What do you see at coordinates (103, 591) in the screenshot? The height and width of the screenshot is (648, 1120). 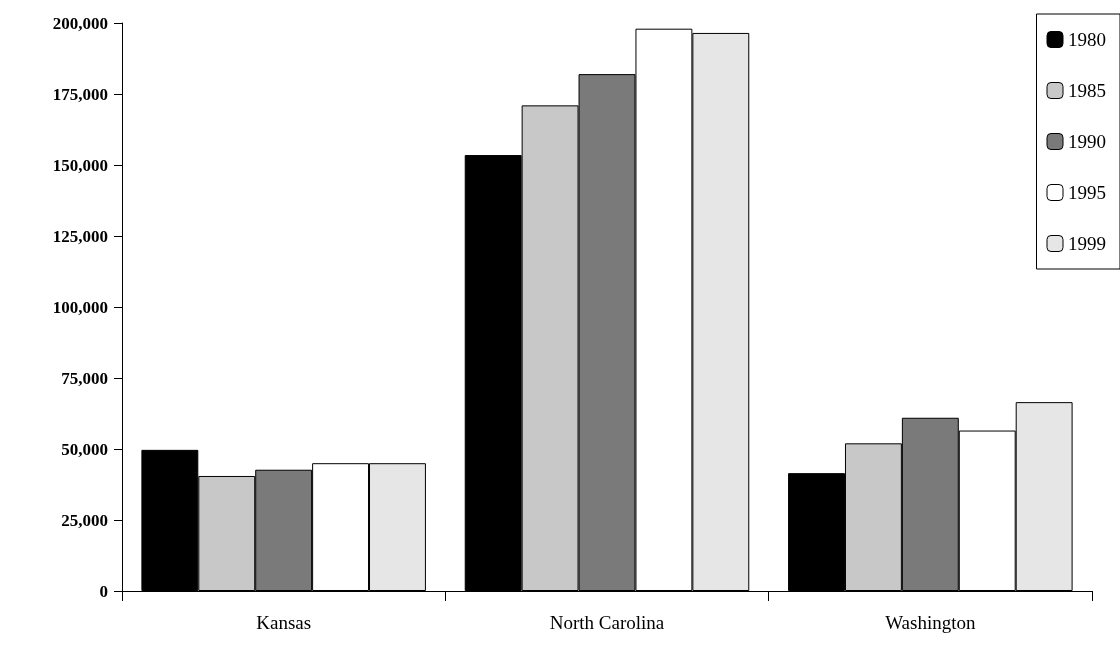 I see `y-tick-label: 0` at bounding box center [103, 591].